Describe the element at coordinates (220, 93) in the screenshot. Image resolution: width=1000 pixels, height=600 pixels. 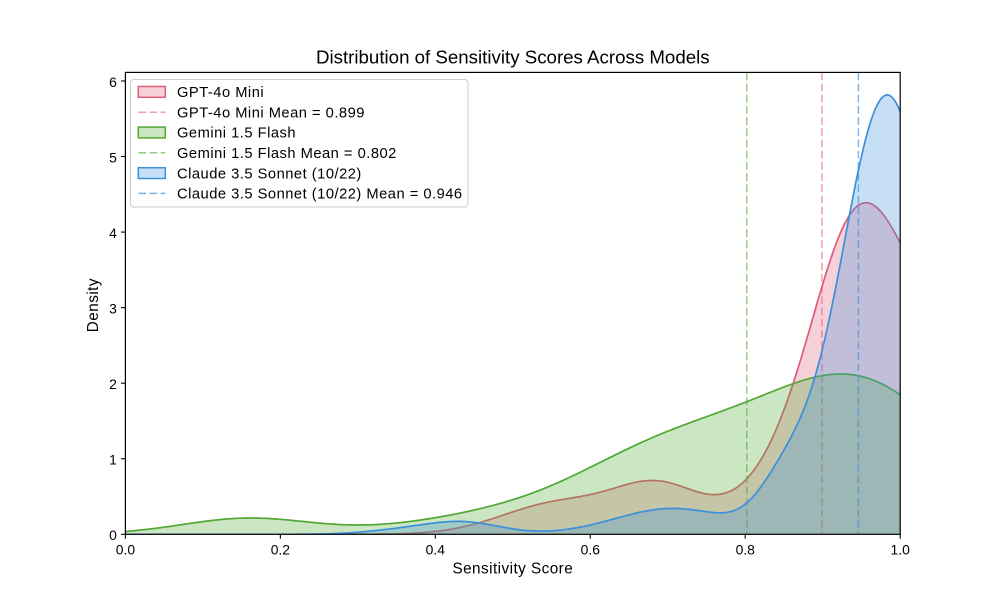
I see `svg-text: GPT-4o Mini` at that location.